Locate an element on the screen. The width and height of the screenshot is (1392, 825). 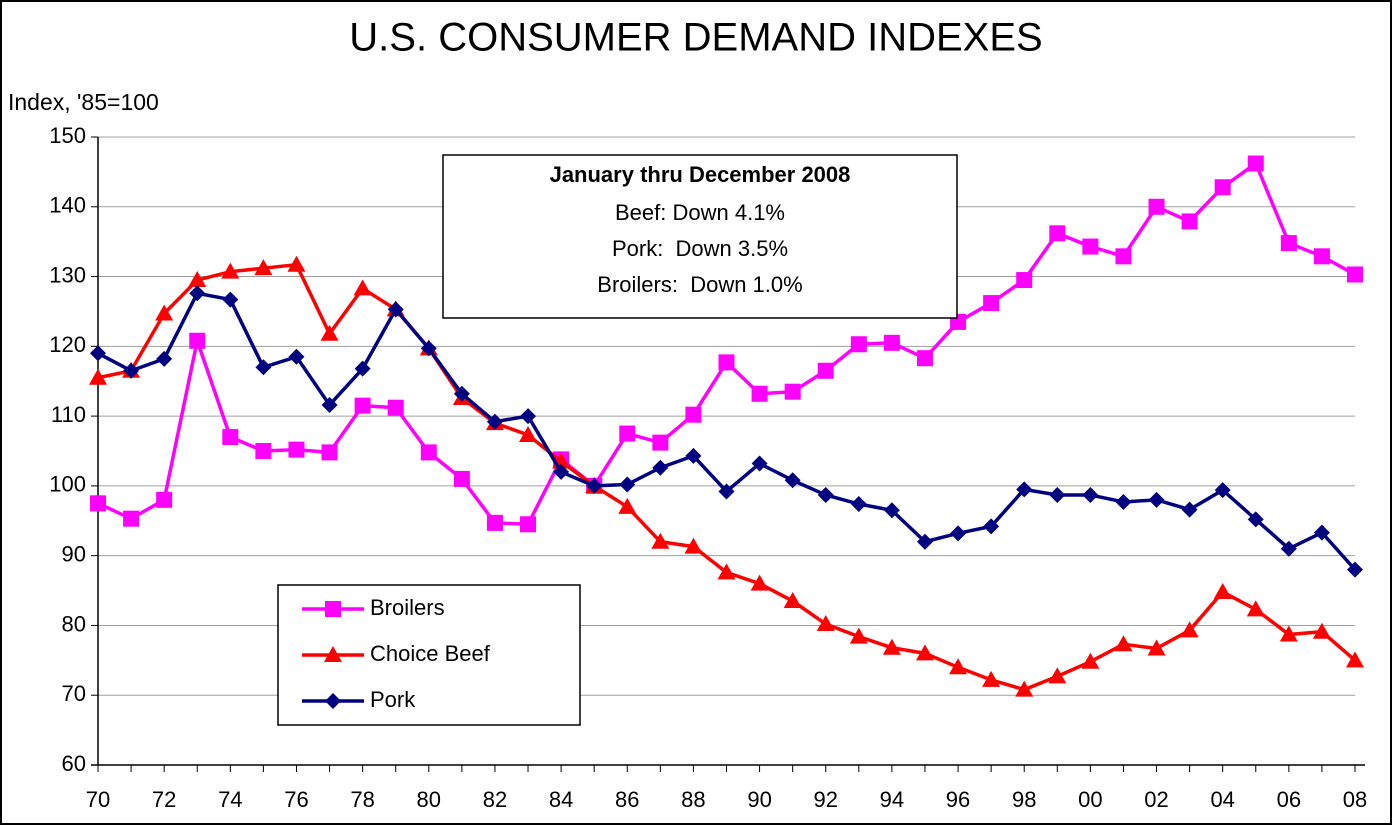
x-tick-label: 08 is located at coordinates (1355, 799).